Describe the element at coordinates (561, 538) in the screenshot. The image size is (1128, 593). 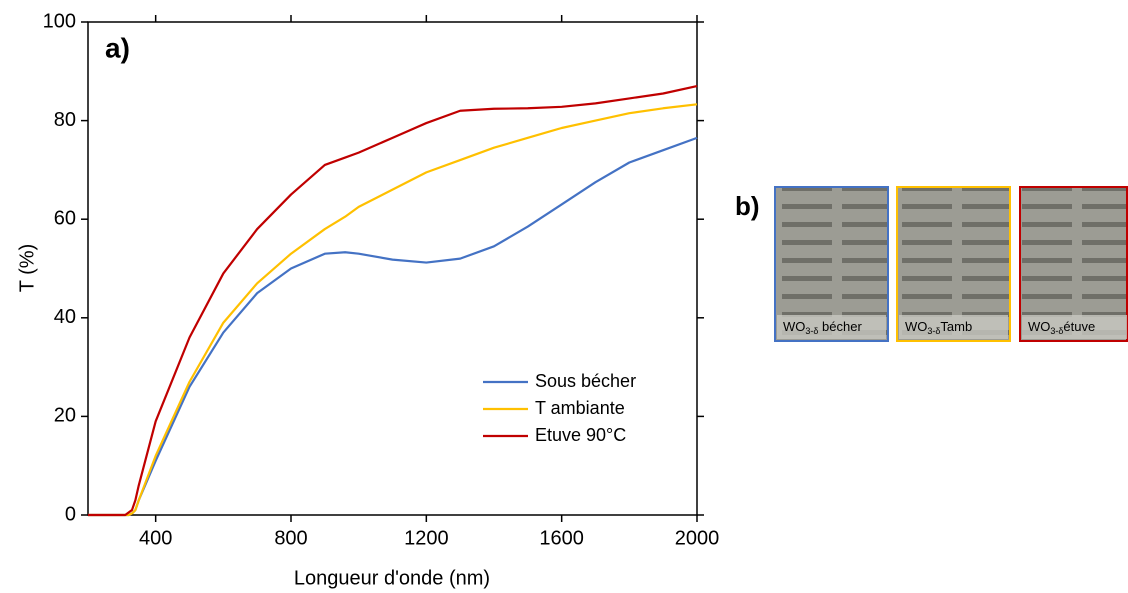
I see `x-tick-label: 1600` at that location.